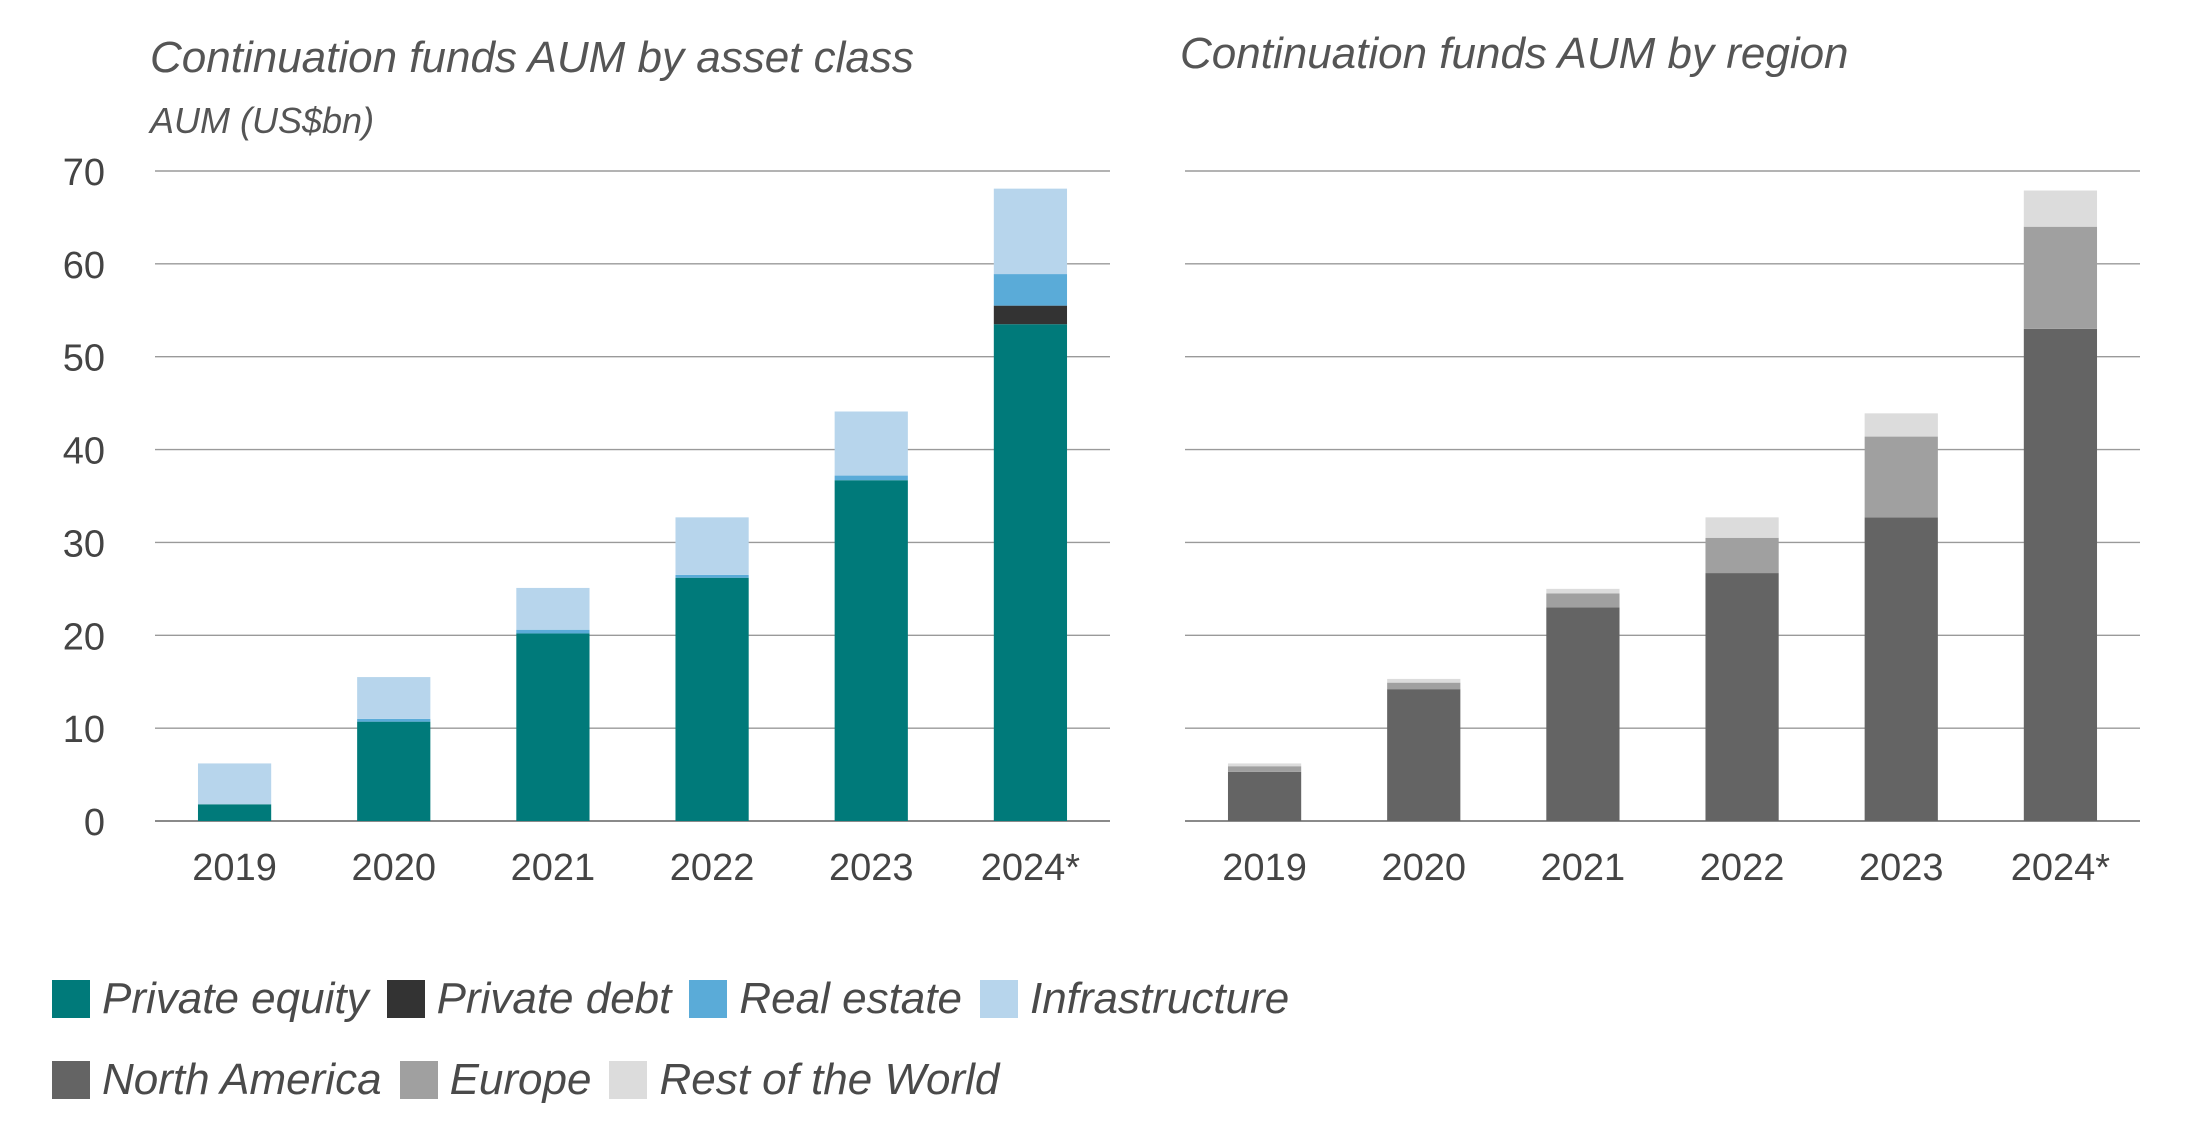 This screenshot has width=2188, height=1148. I want to click on bar-europe-2024, so click(2060, 277).